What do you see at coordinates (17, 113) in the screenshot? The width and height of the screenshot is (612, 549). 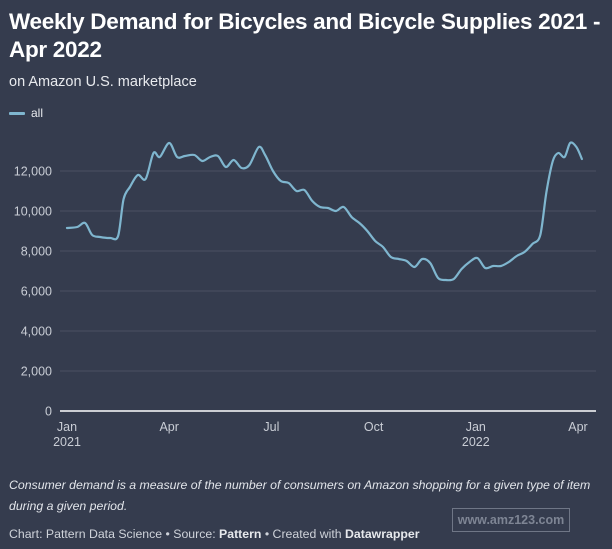 I see `legend-swatch-all` at bounding box center [17, 113].